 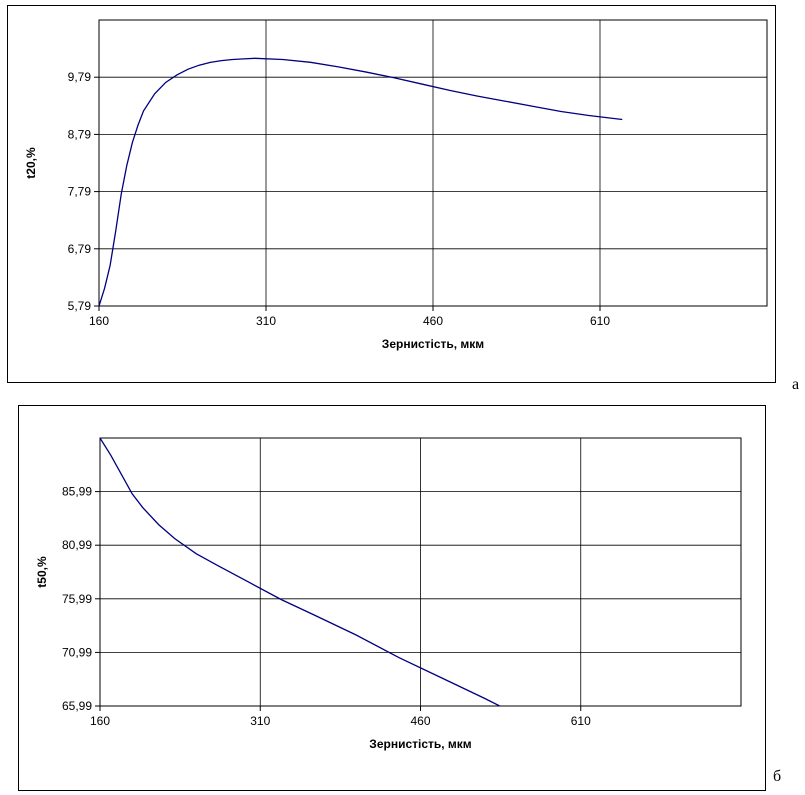 What do you see at coordinates (260, 721) in the screenshot?
I see `b-x-tick-label: 310` at bounding box center [260, 721].